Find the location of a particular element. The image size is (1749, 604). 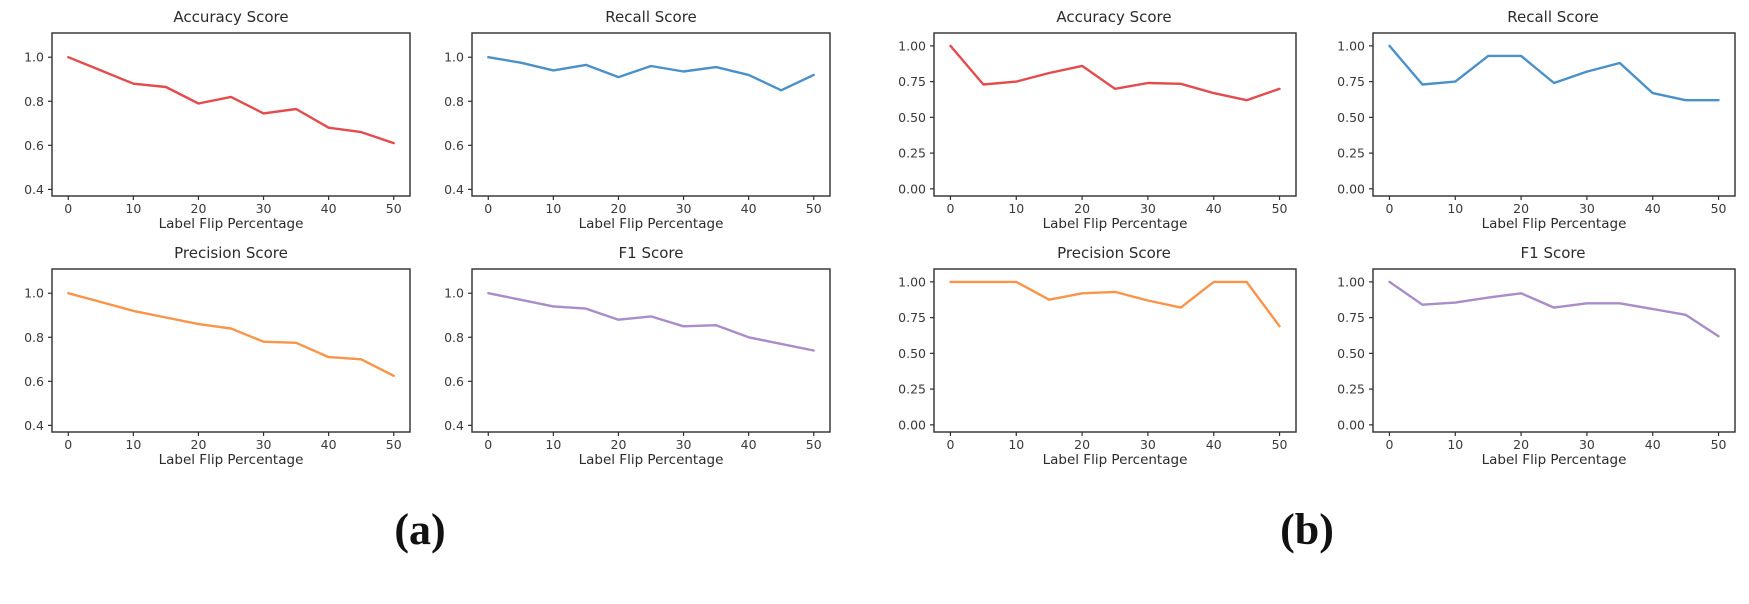

caption-b: (b) is located at coordinates (1307, 529).